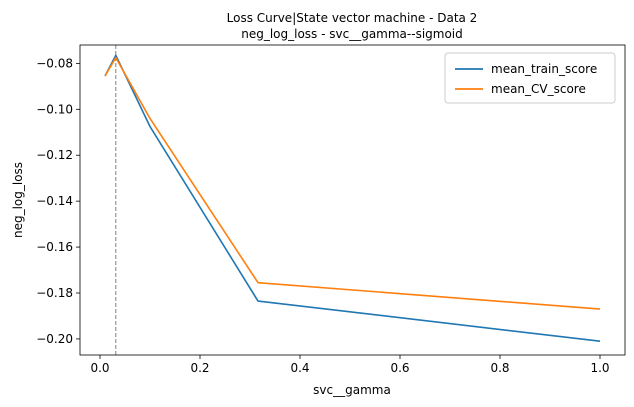  Describe the element at coordinates (54, 247) in the screenshot. I see `y-tick-label: −0.16` at that location.